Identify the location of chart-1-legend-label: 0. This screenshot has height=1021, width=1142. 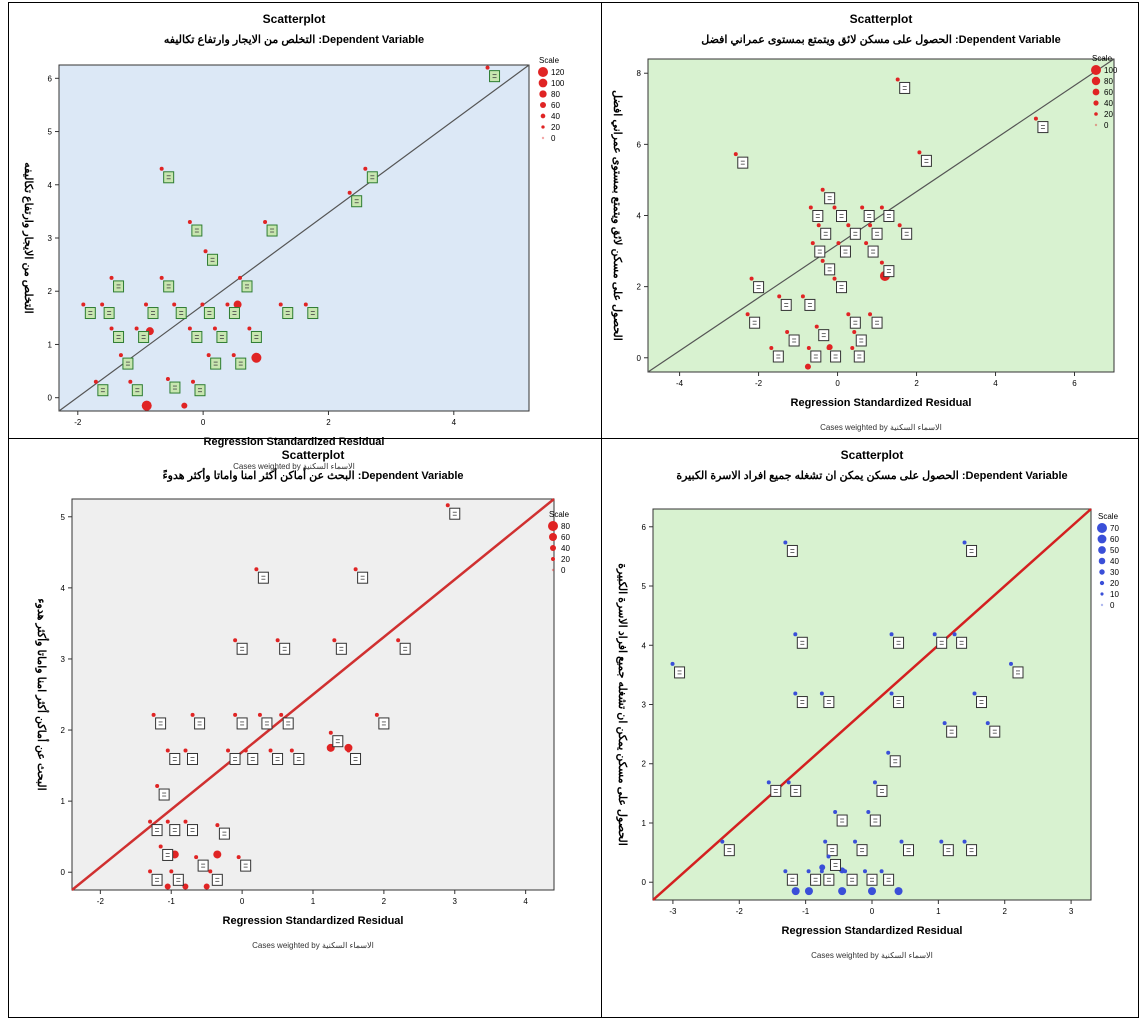
(553, 138).